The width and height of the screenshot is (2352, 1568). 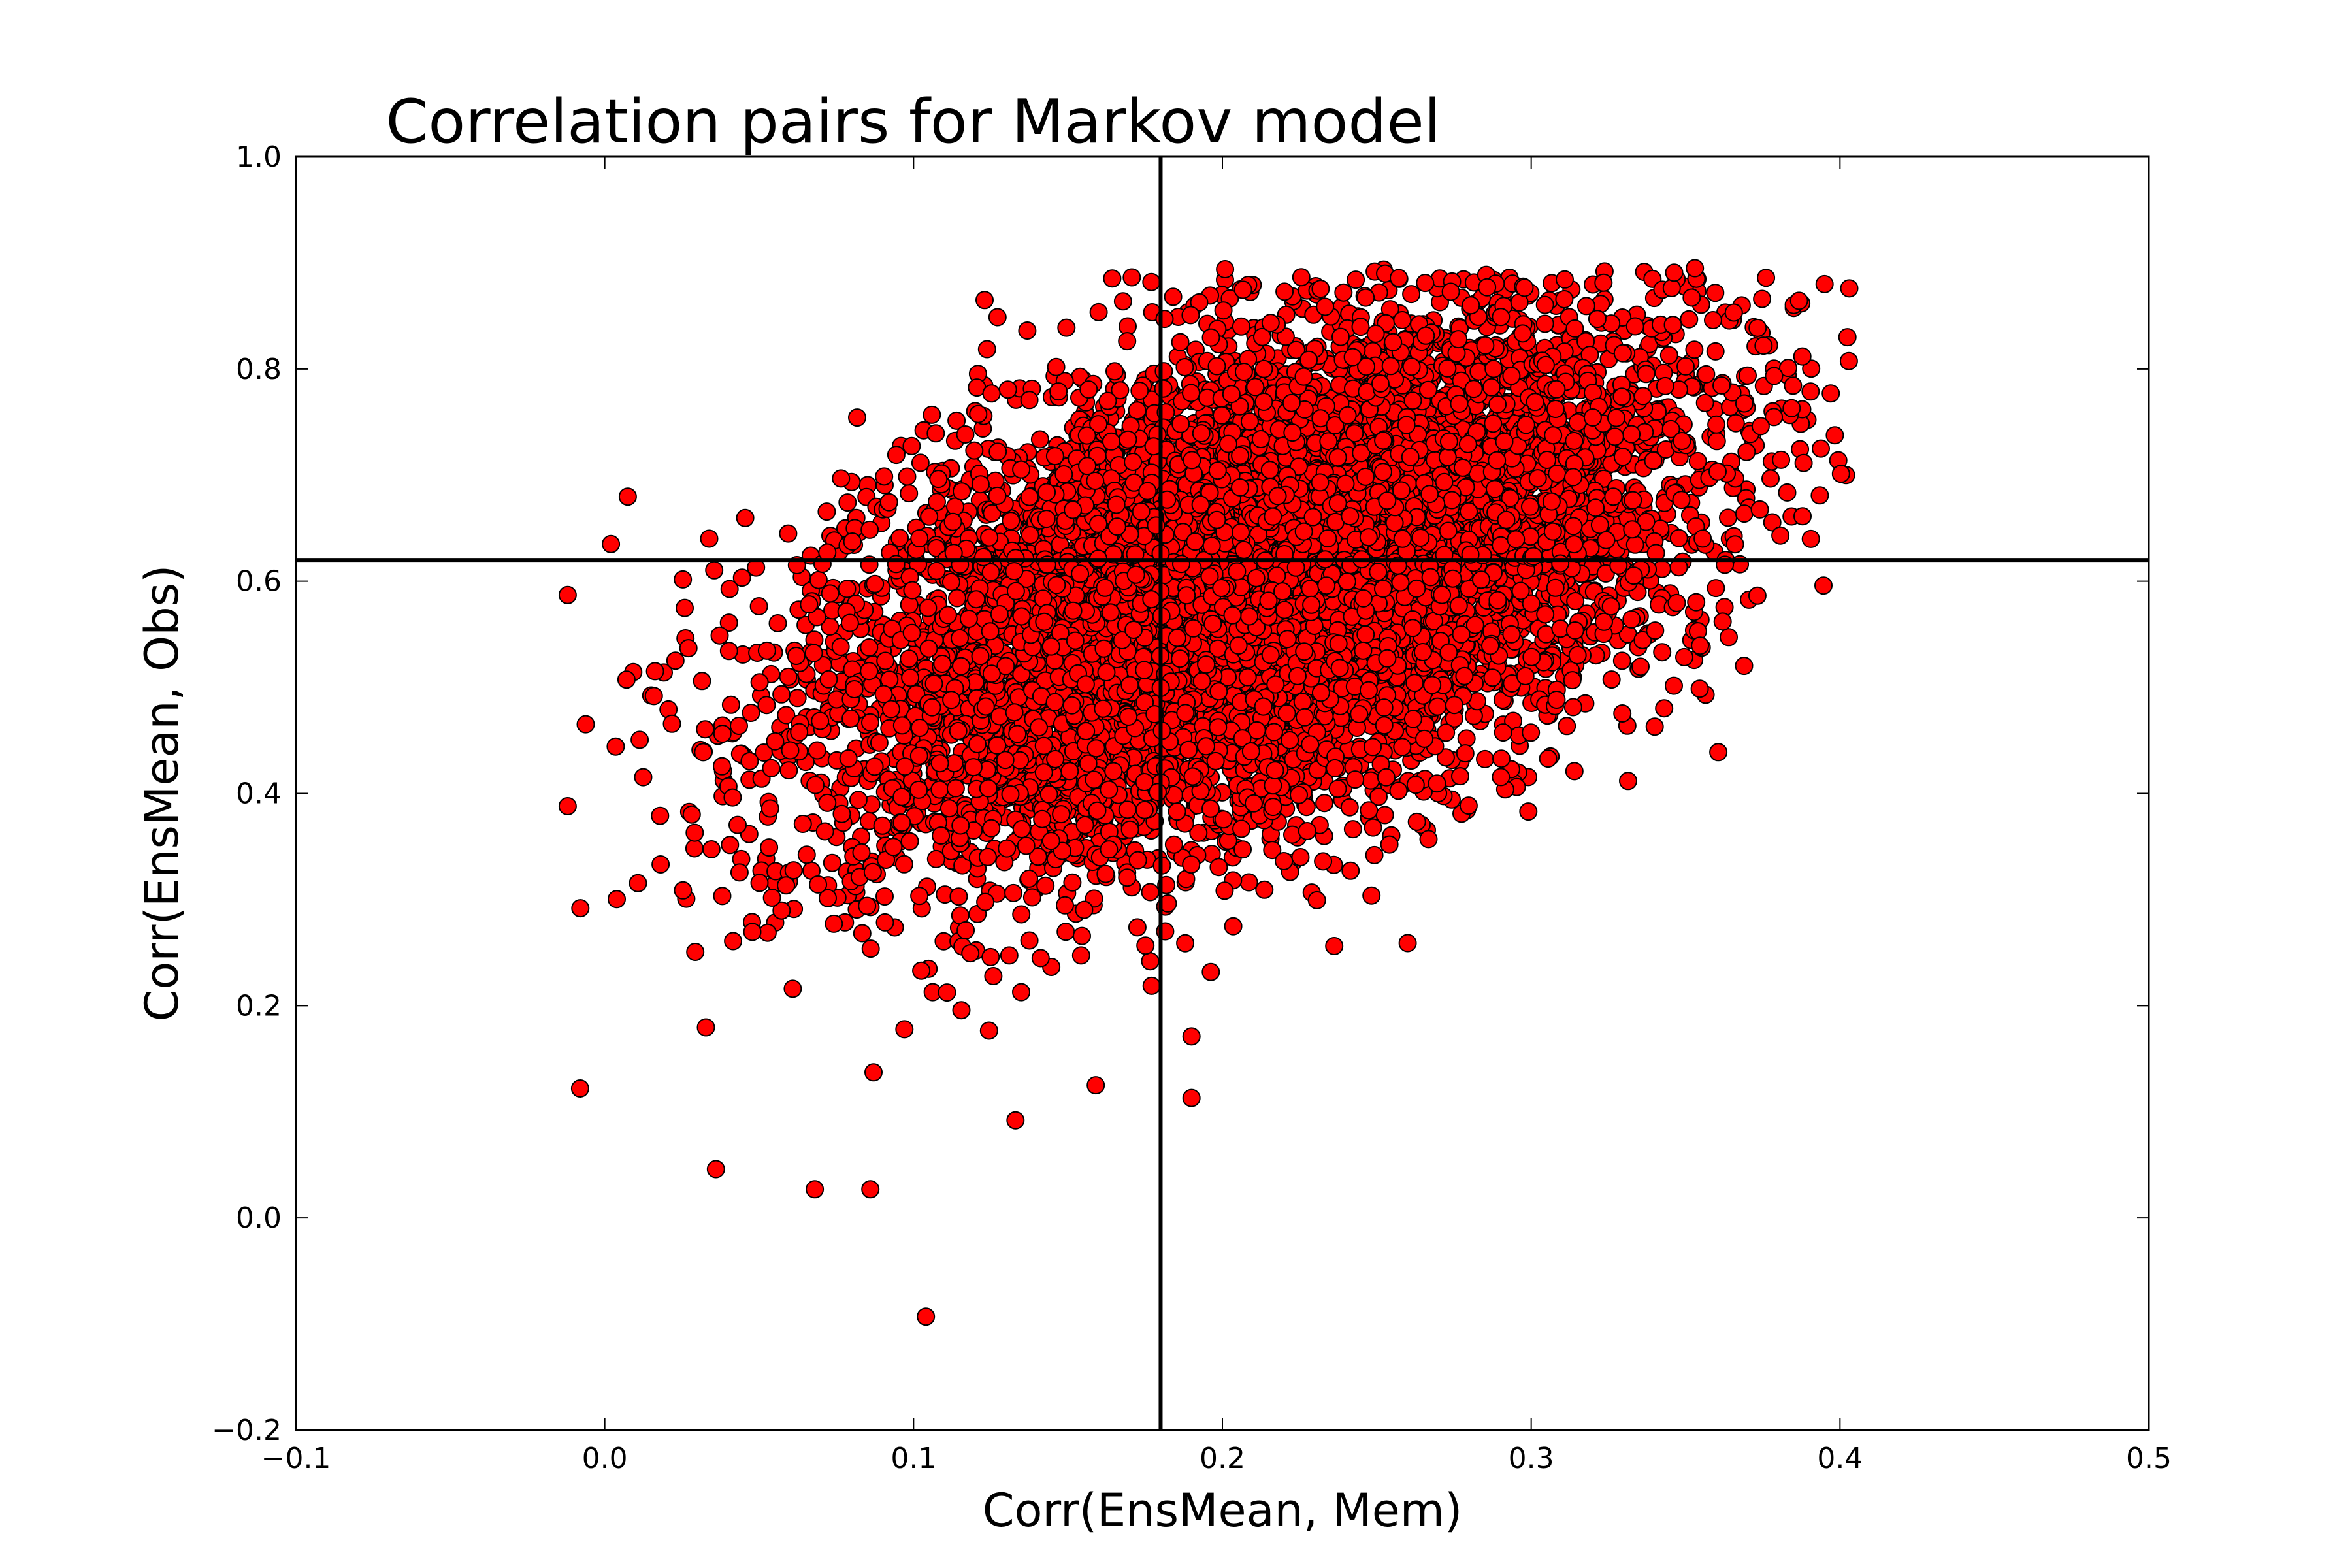 What do you see at coordinates (913, 121) in the screenshot?
I see `chart-title: Correlation pairs for Markov model` at bounding box center [913, 121].